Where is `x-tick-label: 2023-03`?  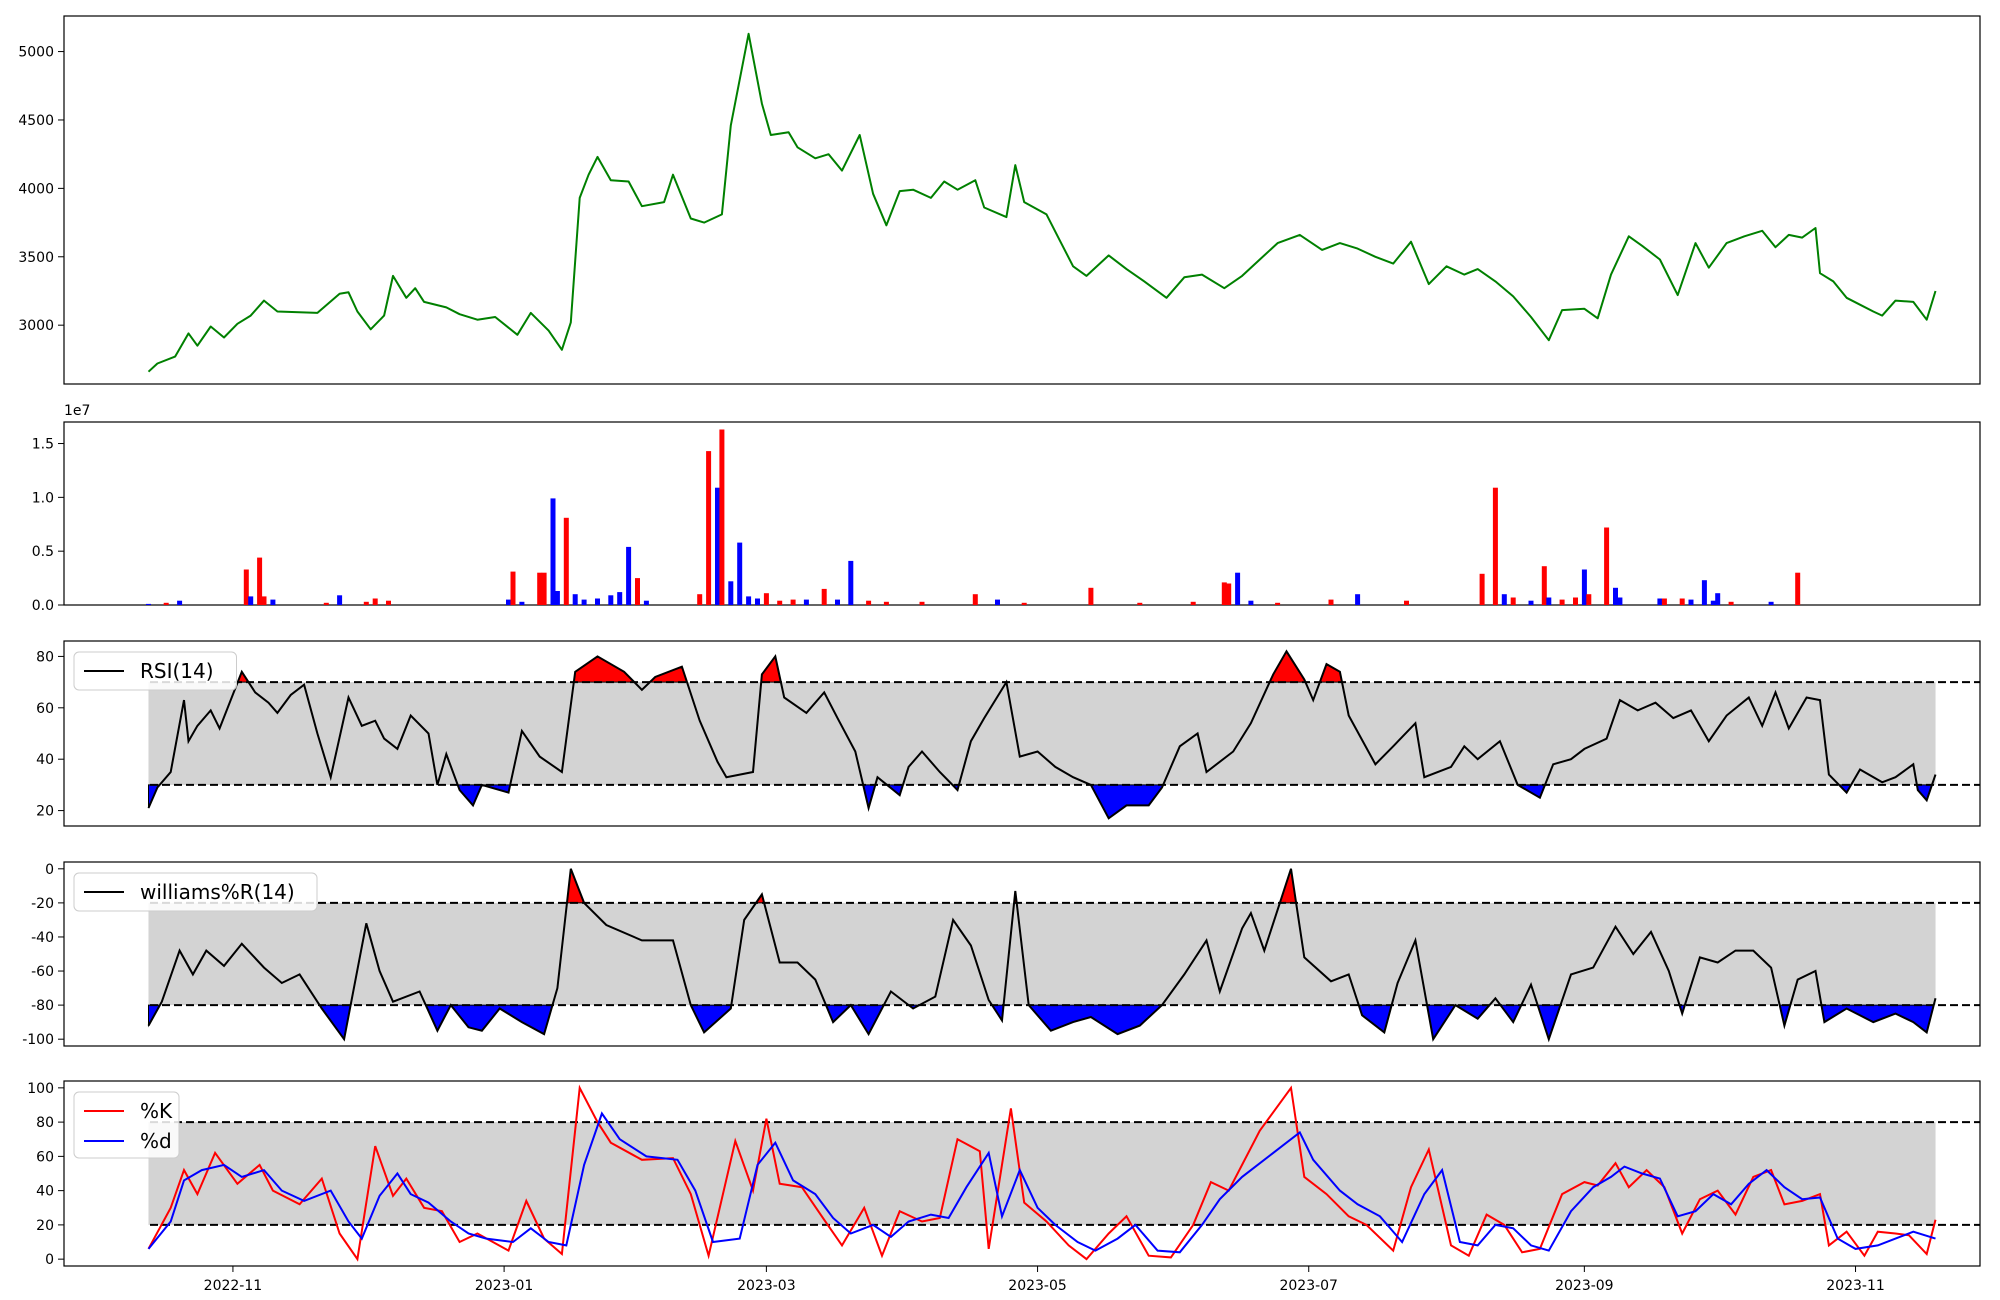
x-tick-label: 2023-03 is located at coordinates (766, 1286).